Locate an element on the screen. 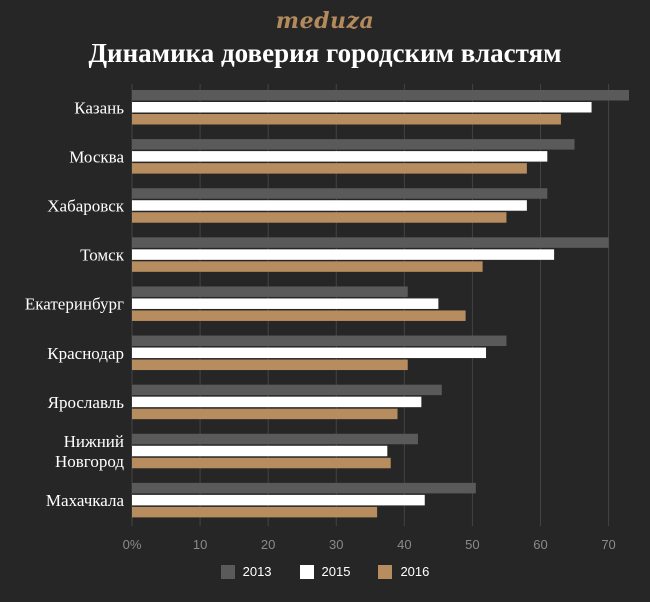  category-label: Нижний is located at coordinates (94, 441).